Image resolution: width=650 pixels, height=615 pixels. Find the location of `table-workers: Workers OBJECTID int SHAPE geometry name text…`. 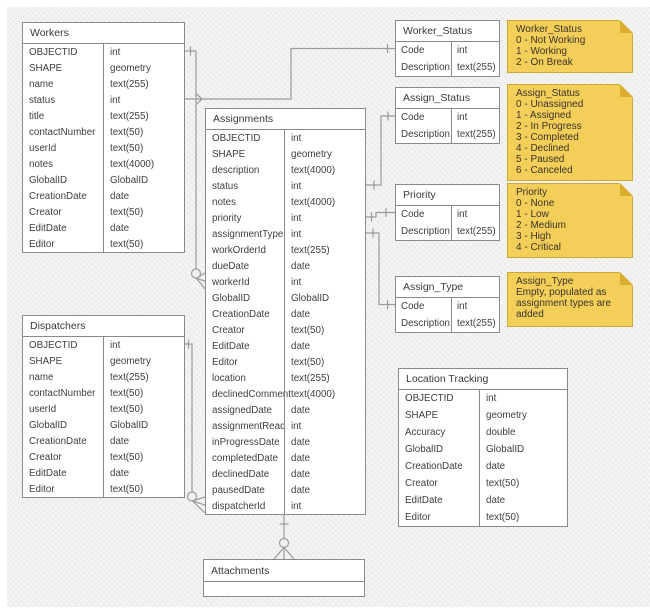

table-workers: Workers OBJECTID int SHAPE geometry name text… is located at coordinates (103, 137).